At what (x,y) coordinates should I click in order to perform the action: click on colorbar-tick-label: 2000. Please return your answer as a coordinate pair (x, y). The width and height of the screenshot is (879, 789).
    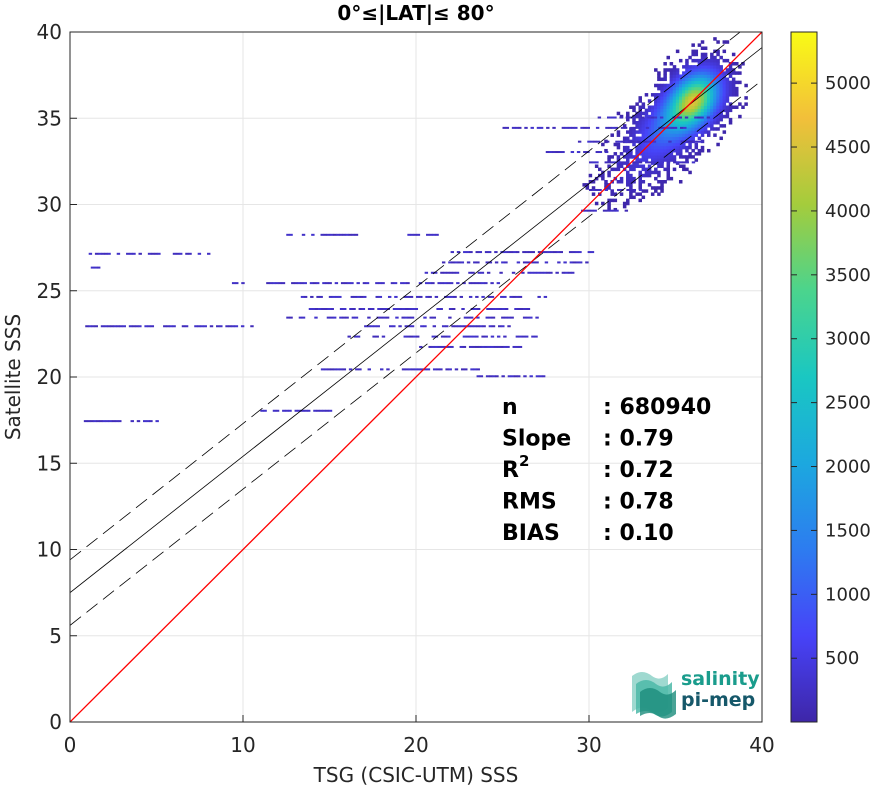
    Looking at the image, I should click on (848, 467).